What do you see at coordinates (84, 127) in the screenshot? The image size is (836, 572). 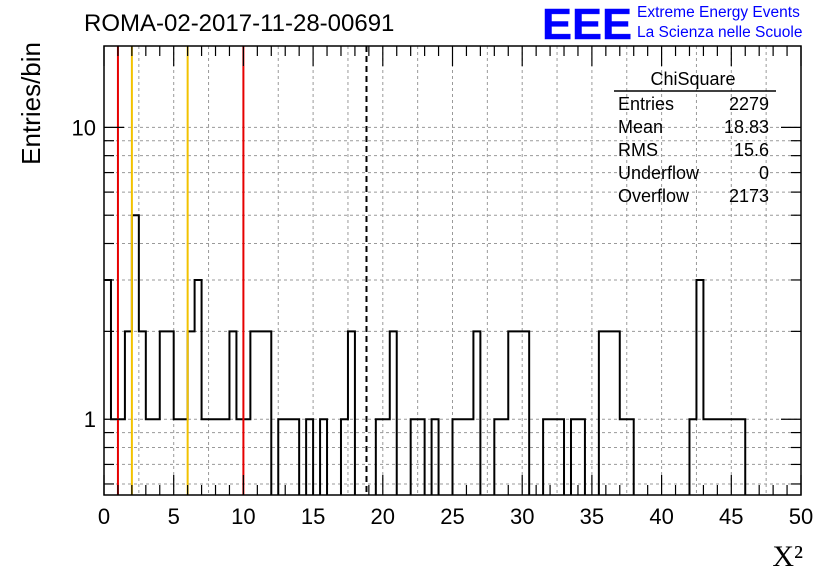 I see `y-tick-label: 10` at bounding box center [84, 127].